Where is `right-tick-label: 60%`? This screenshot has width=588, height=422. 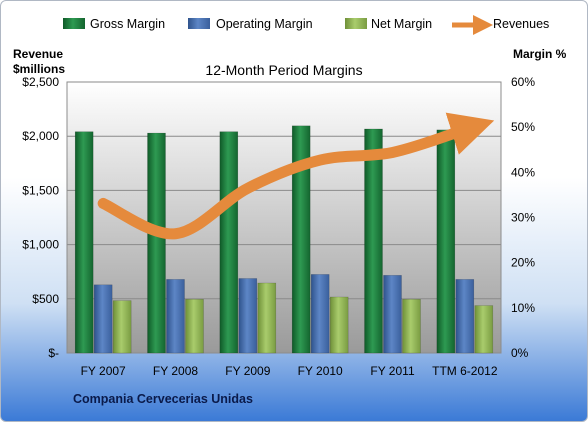
right-tick-label: 60% is located at coordinates (523, 82).